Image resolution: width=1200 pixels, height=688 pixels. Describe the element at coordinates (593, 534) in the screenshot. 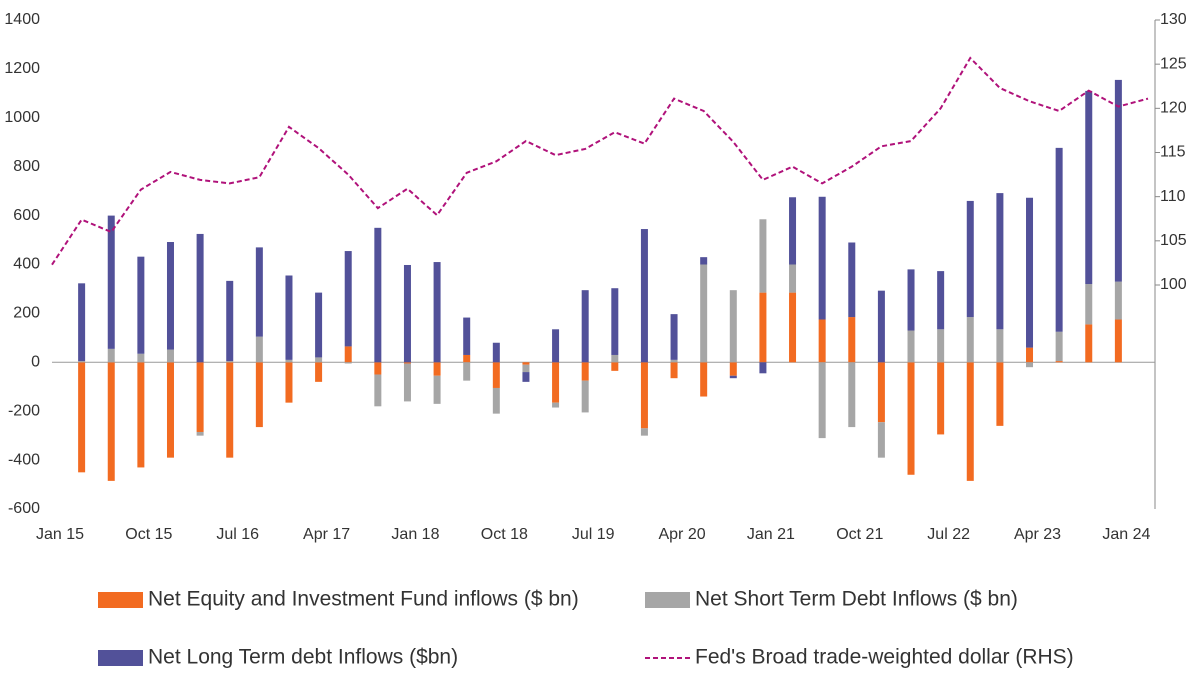

I see `x-tick-label: Jul 19` at that location.